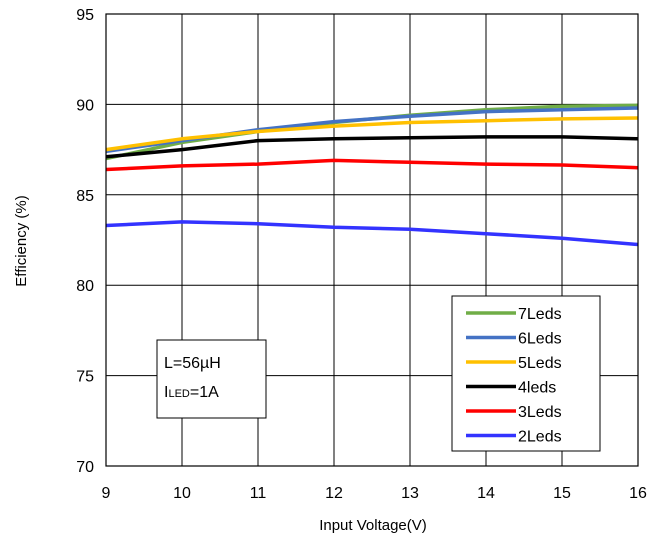  I want to click on legend-label-6leds: 6Leds, so click(540, 339).